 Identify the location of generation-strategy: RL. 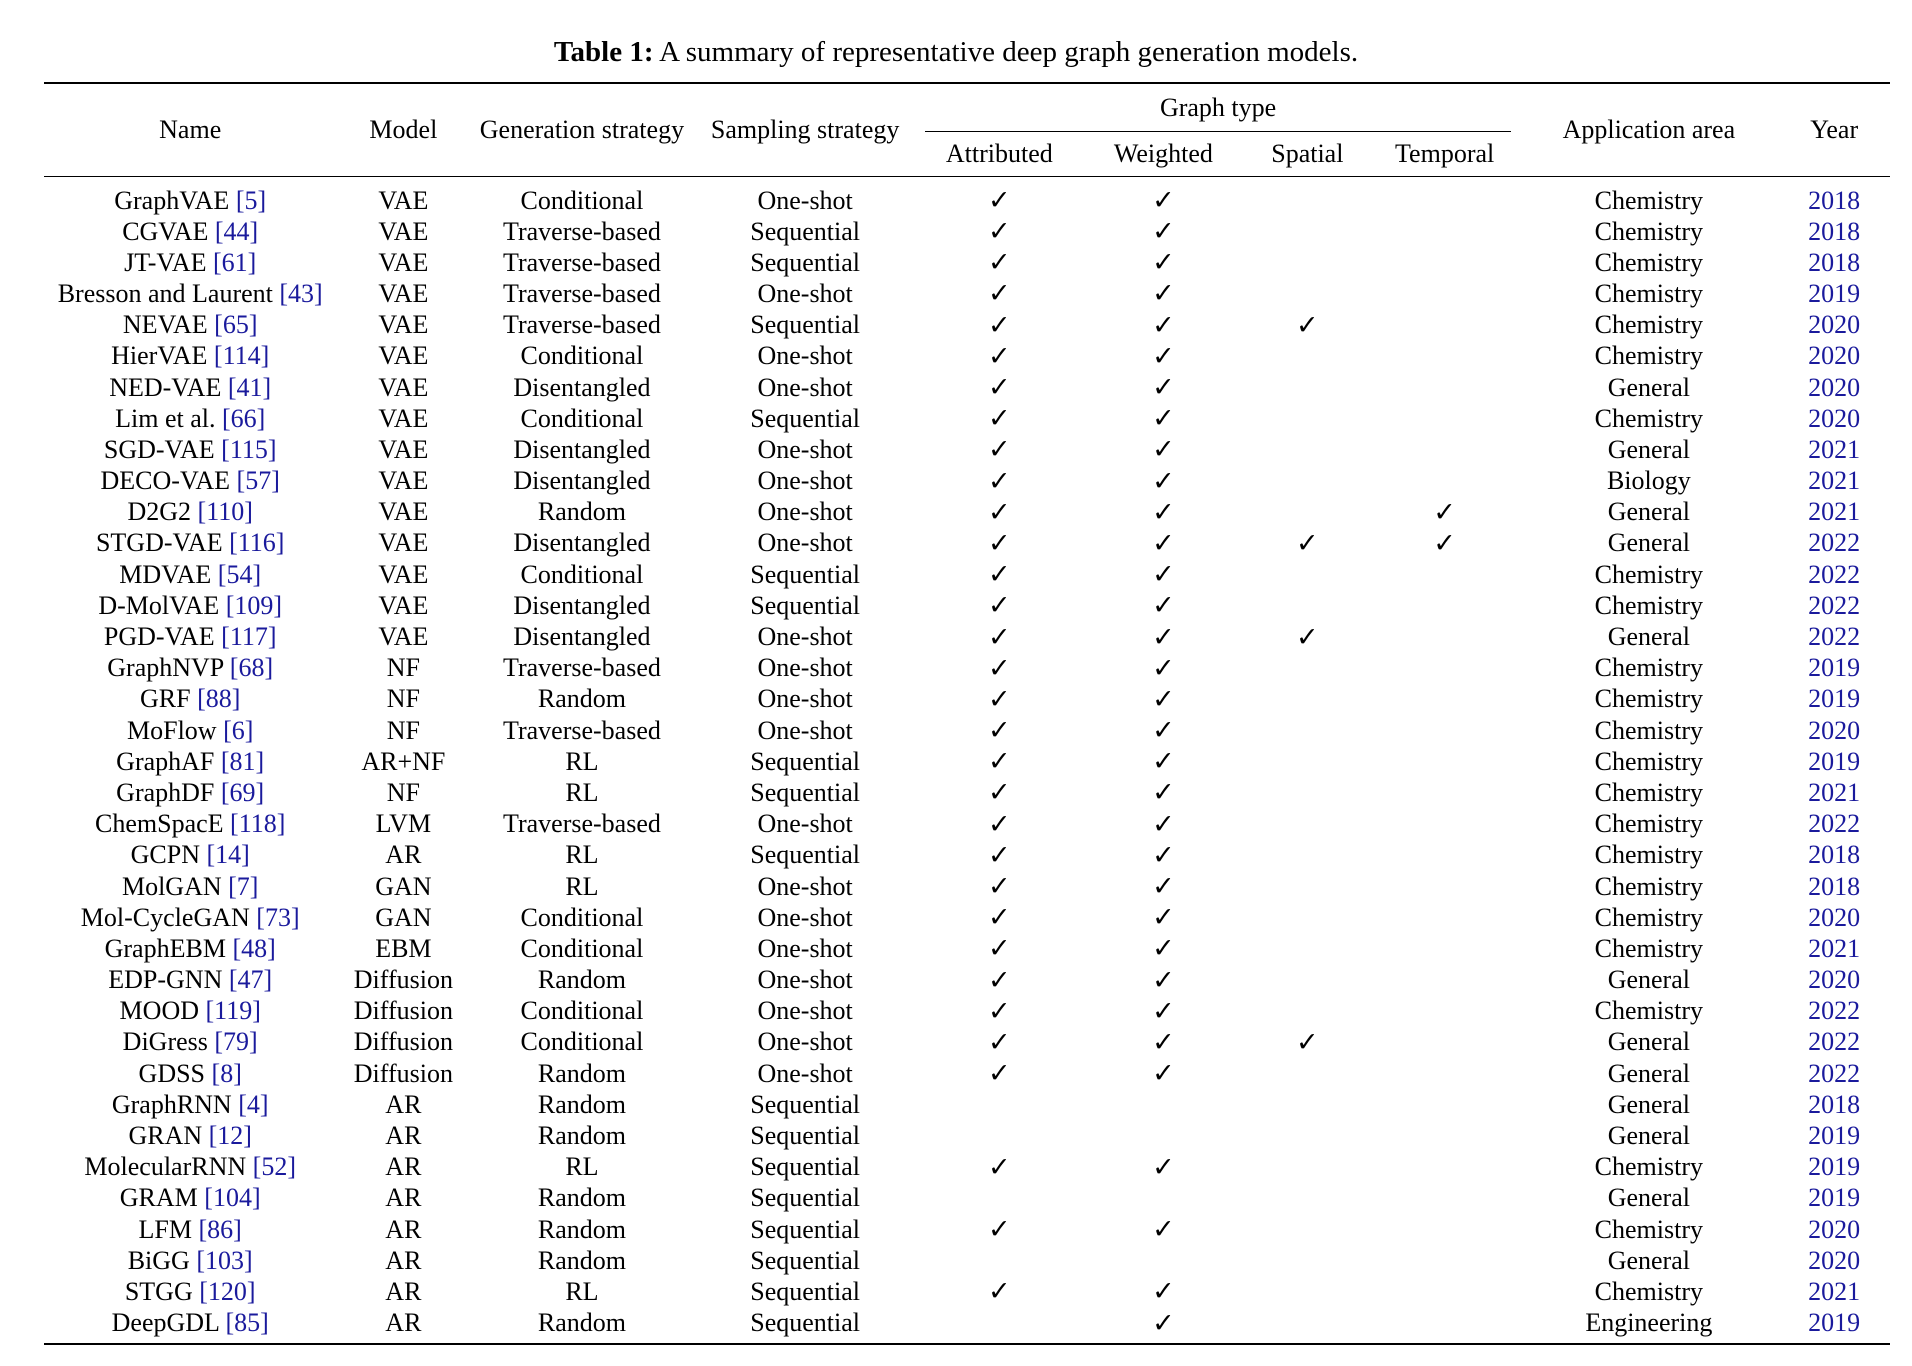
(582, 761).